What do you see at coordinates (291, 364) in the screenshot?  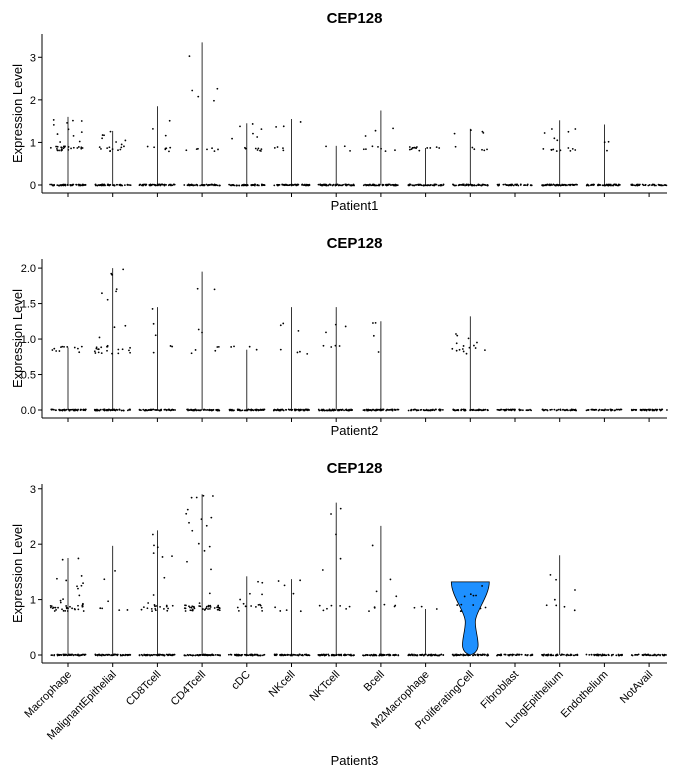 I see `category-NKcell` at bounding box center [291, 364].